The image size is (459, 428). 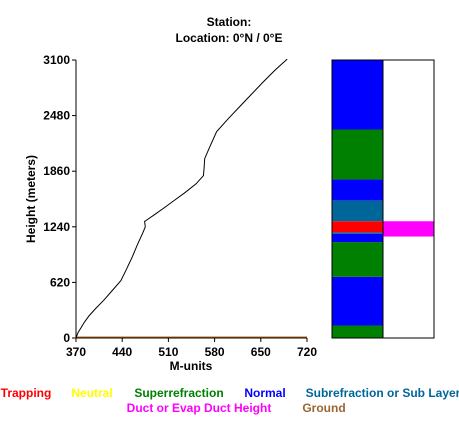 What do you see at coordinates (91, 393) in the screenshot?
I see `legend-item-neutral: Neutral` at bounding box center [91, 393].